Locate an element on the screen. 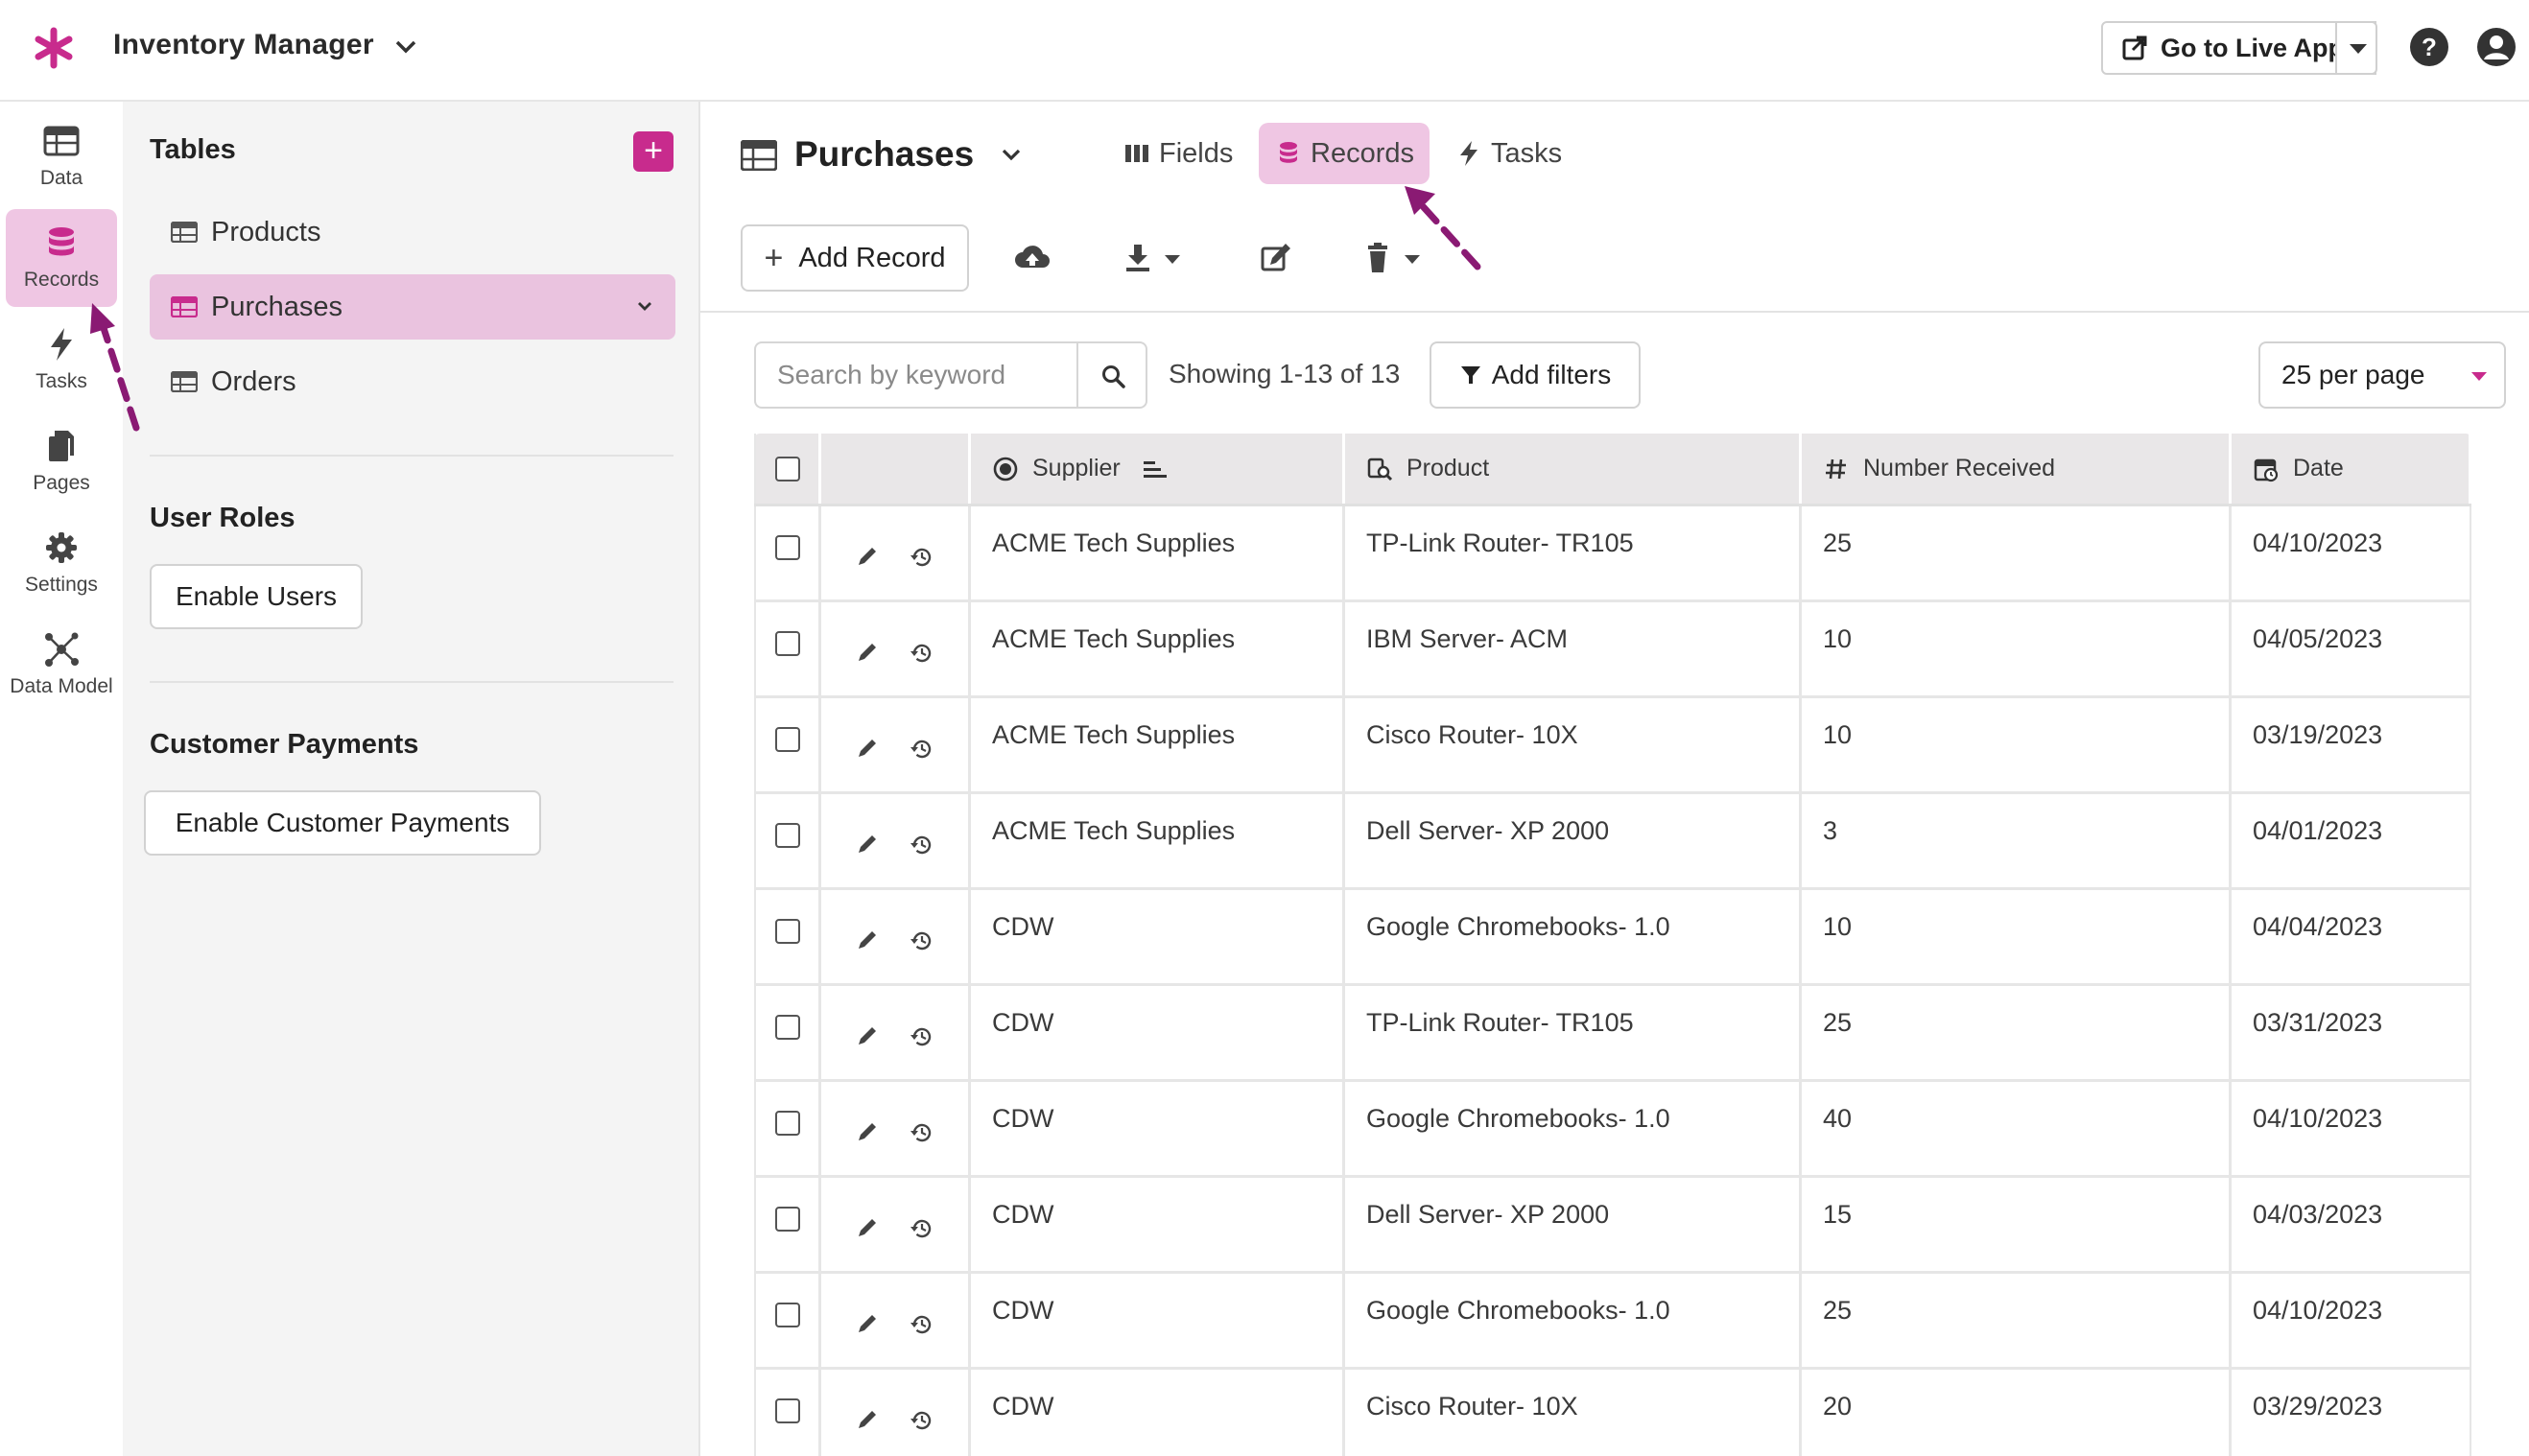 This screenshot has width=2529, height=1456. go-to-live-app-button: Go to Live App is located at coordinates (2238, 48).